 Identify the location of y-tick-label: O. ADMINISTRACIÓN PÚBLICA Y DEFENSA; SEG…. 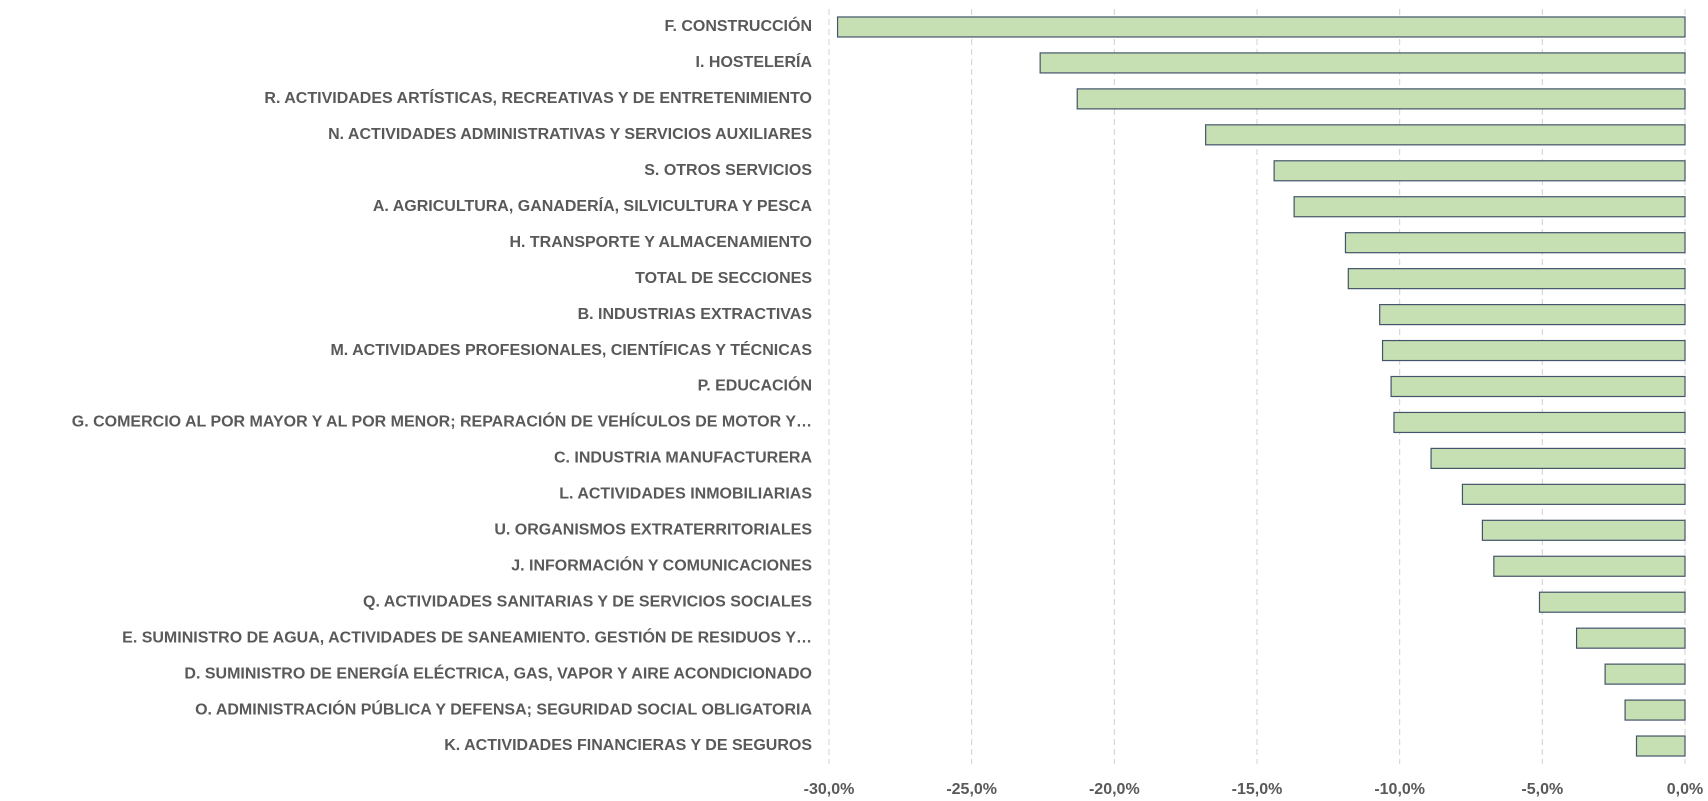
(503, 708).